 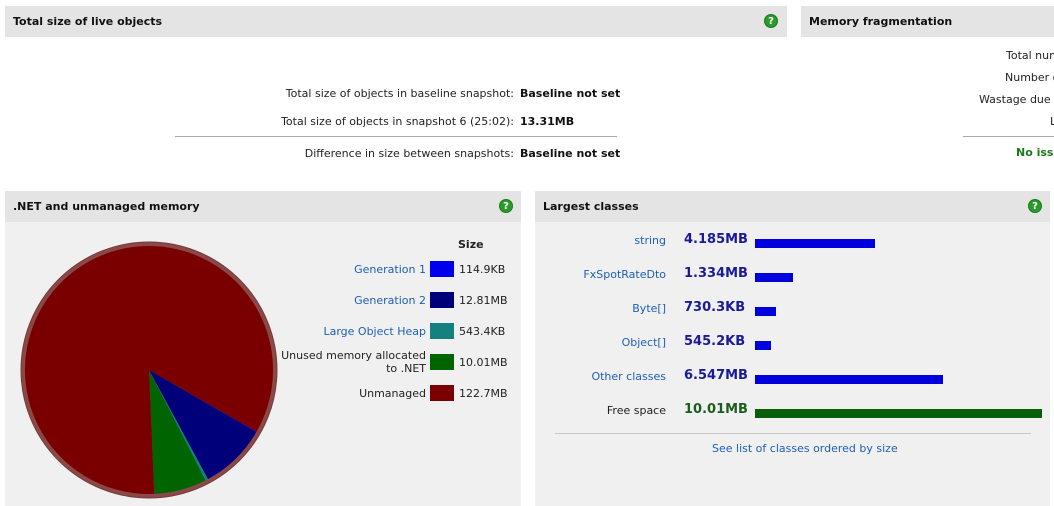 What do you see at coordinates (263, 206) in the screenshot?
I see `net-memory-header: .NET and unmanaged memory ?` at bounding box center [263, 206].